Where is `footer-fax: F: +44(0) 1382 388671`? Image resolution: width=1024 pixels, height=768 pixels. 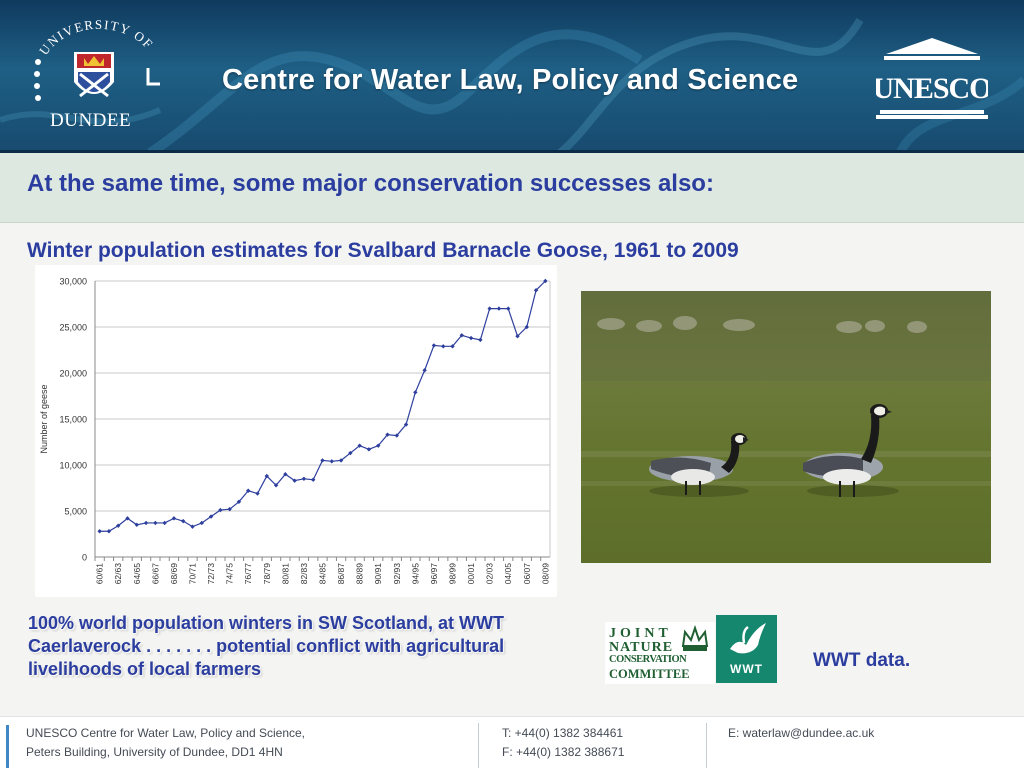
footer-fax: F: +44(0) 1382 388671 is located at coordinates (563, 752).